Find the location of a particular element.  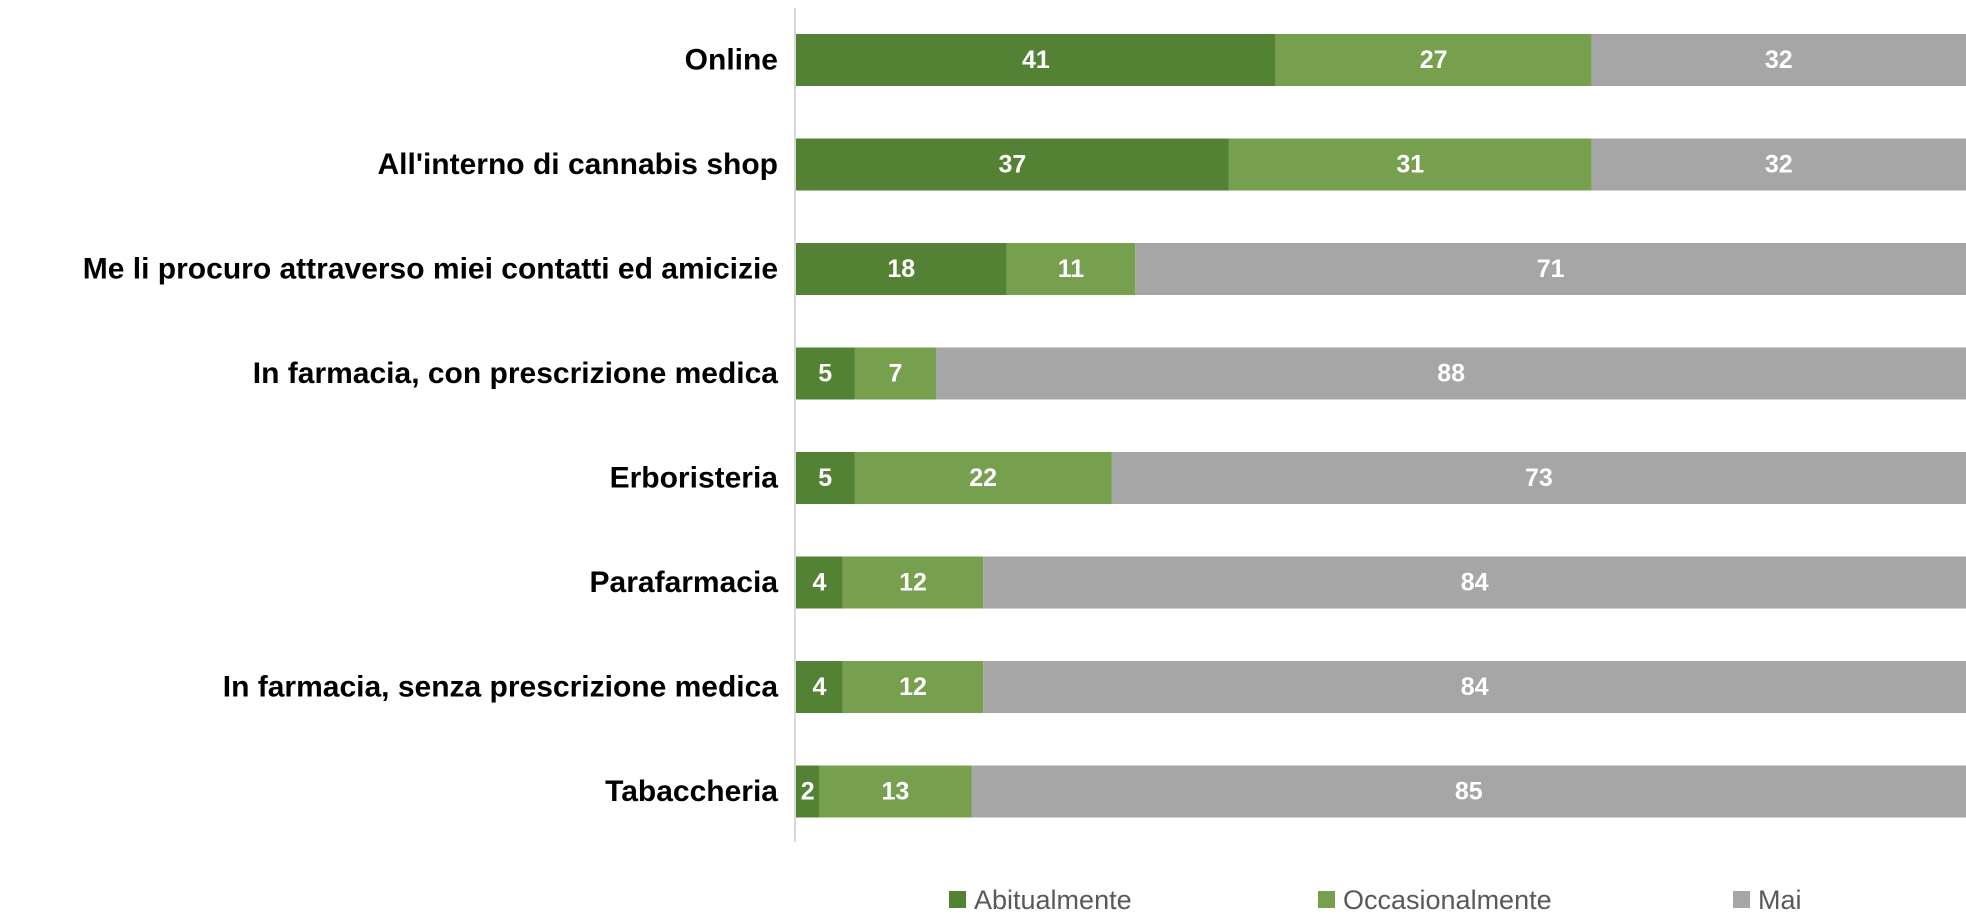

data-label: 11 is located at coordinates (1071, 269).